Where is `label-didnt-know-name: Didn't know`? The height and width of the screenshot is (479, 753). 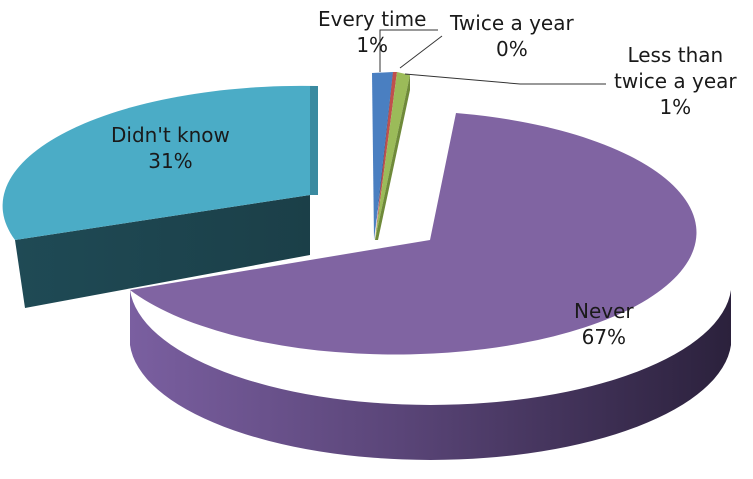 label-didnt-know-name: Didn't know is located at coordinates (170, 135).